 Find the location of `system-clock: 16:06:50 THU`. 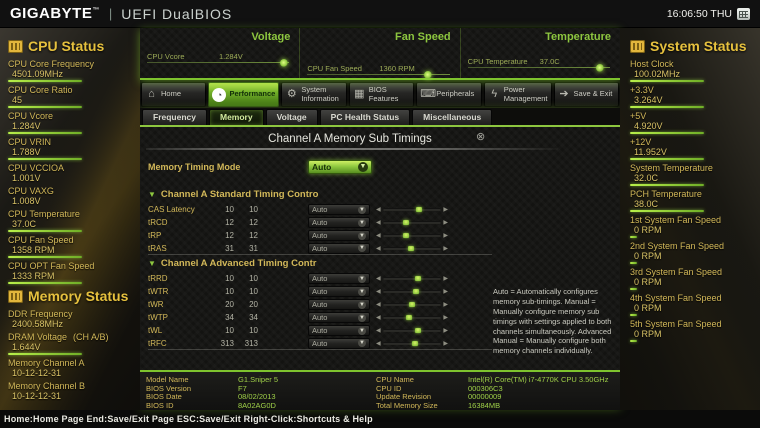

system-clock: 16:06:50 THU is located at coordinates (699, 13).